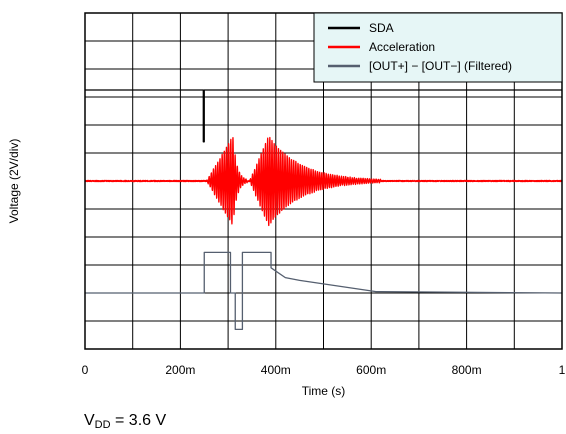  I want to click on x-tick-label: 1, so click(562, 370).